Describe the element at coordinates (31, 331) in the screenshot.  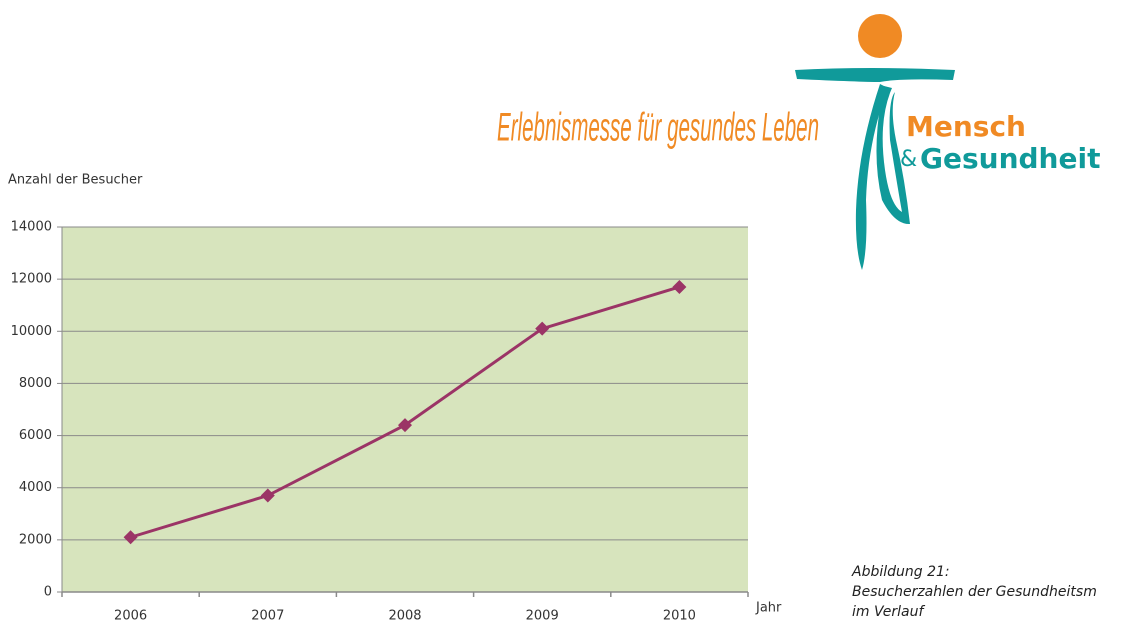
I see `y-tick-label: 10000` at that location.